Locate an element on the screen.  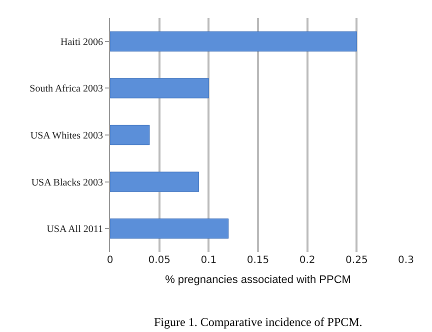
y-tick-label: Haiti 2006 is located at coordinates (81, 42).